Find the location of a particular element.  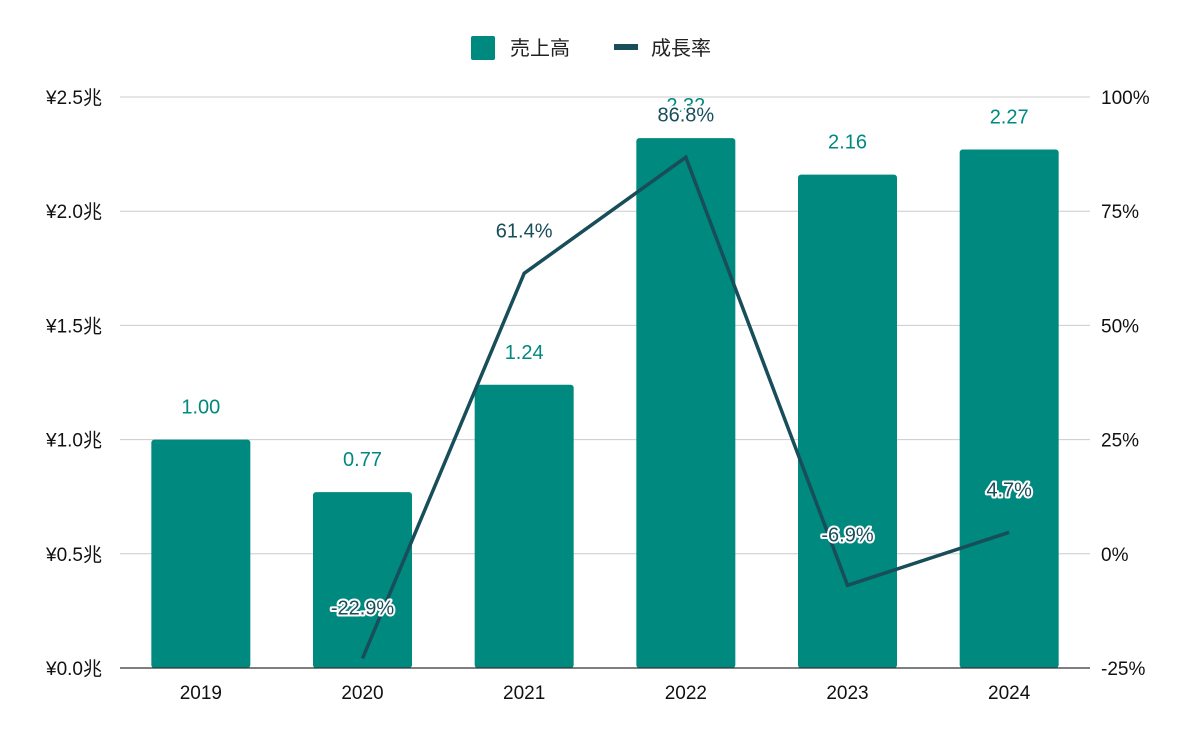

y-left-tick-label: ¥0.5兆 is located at coordinates (73, 555).